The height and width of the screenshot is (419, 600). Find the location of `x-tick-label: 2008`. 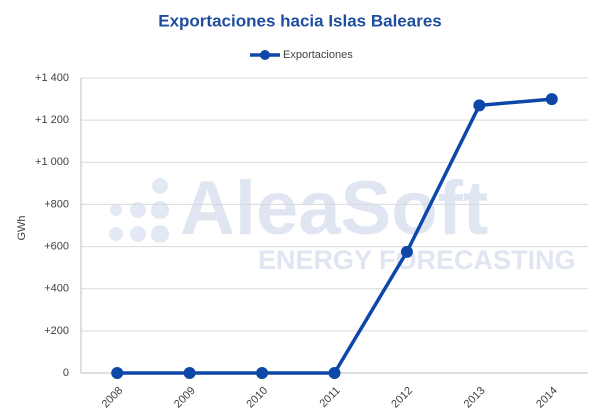

x-tick-label: 2008 is located at coordinates (113, 398).